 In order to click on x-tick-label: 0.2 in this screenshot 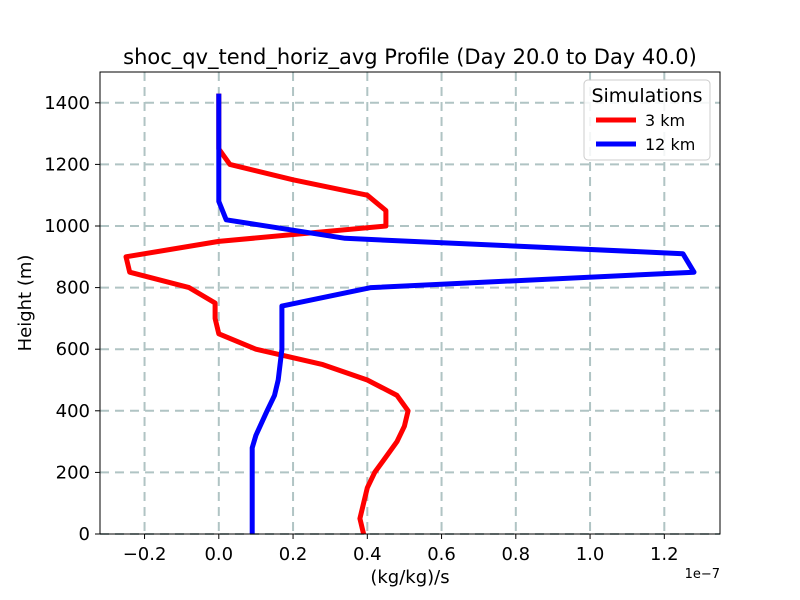, I will do `click(293, 554)`.